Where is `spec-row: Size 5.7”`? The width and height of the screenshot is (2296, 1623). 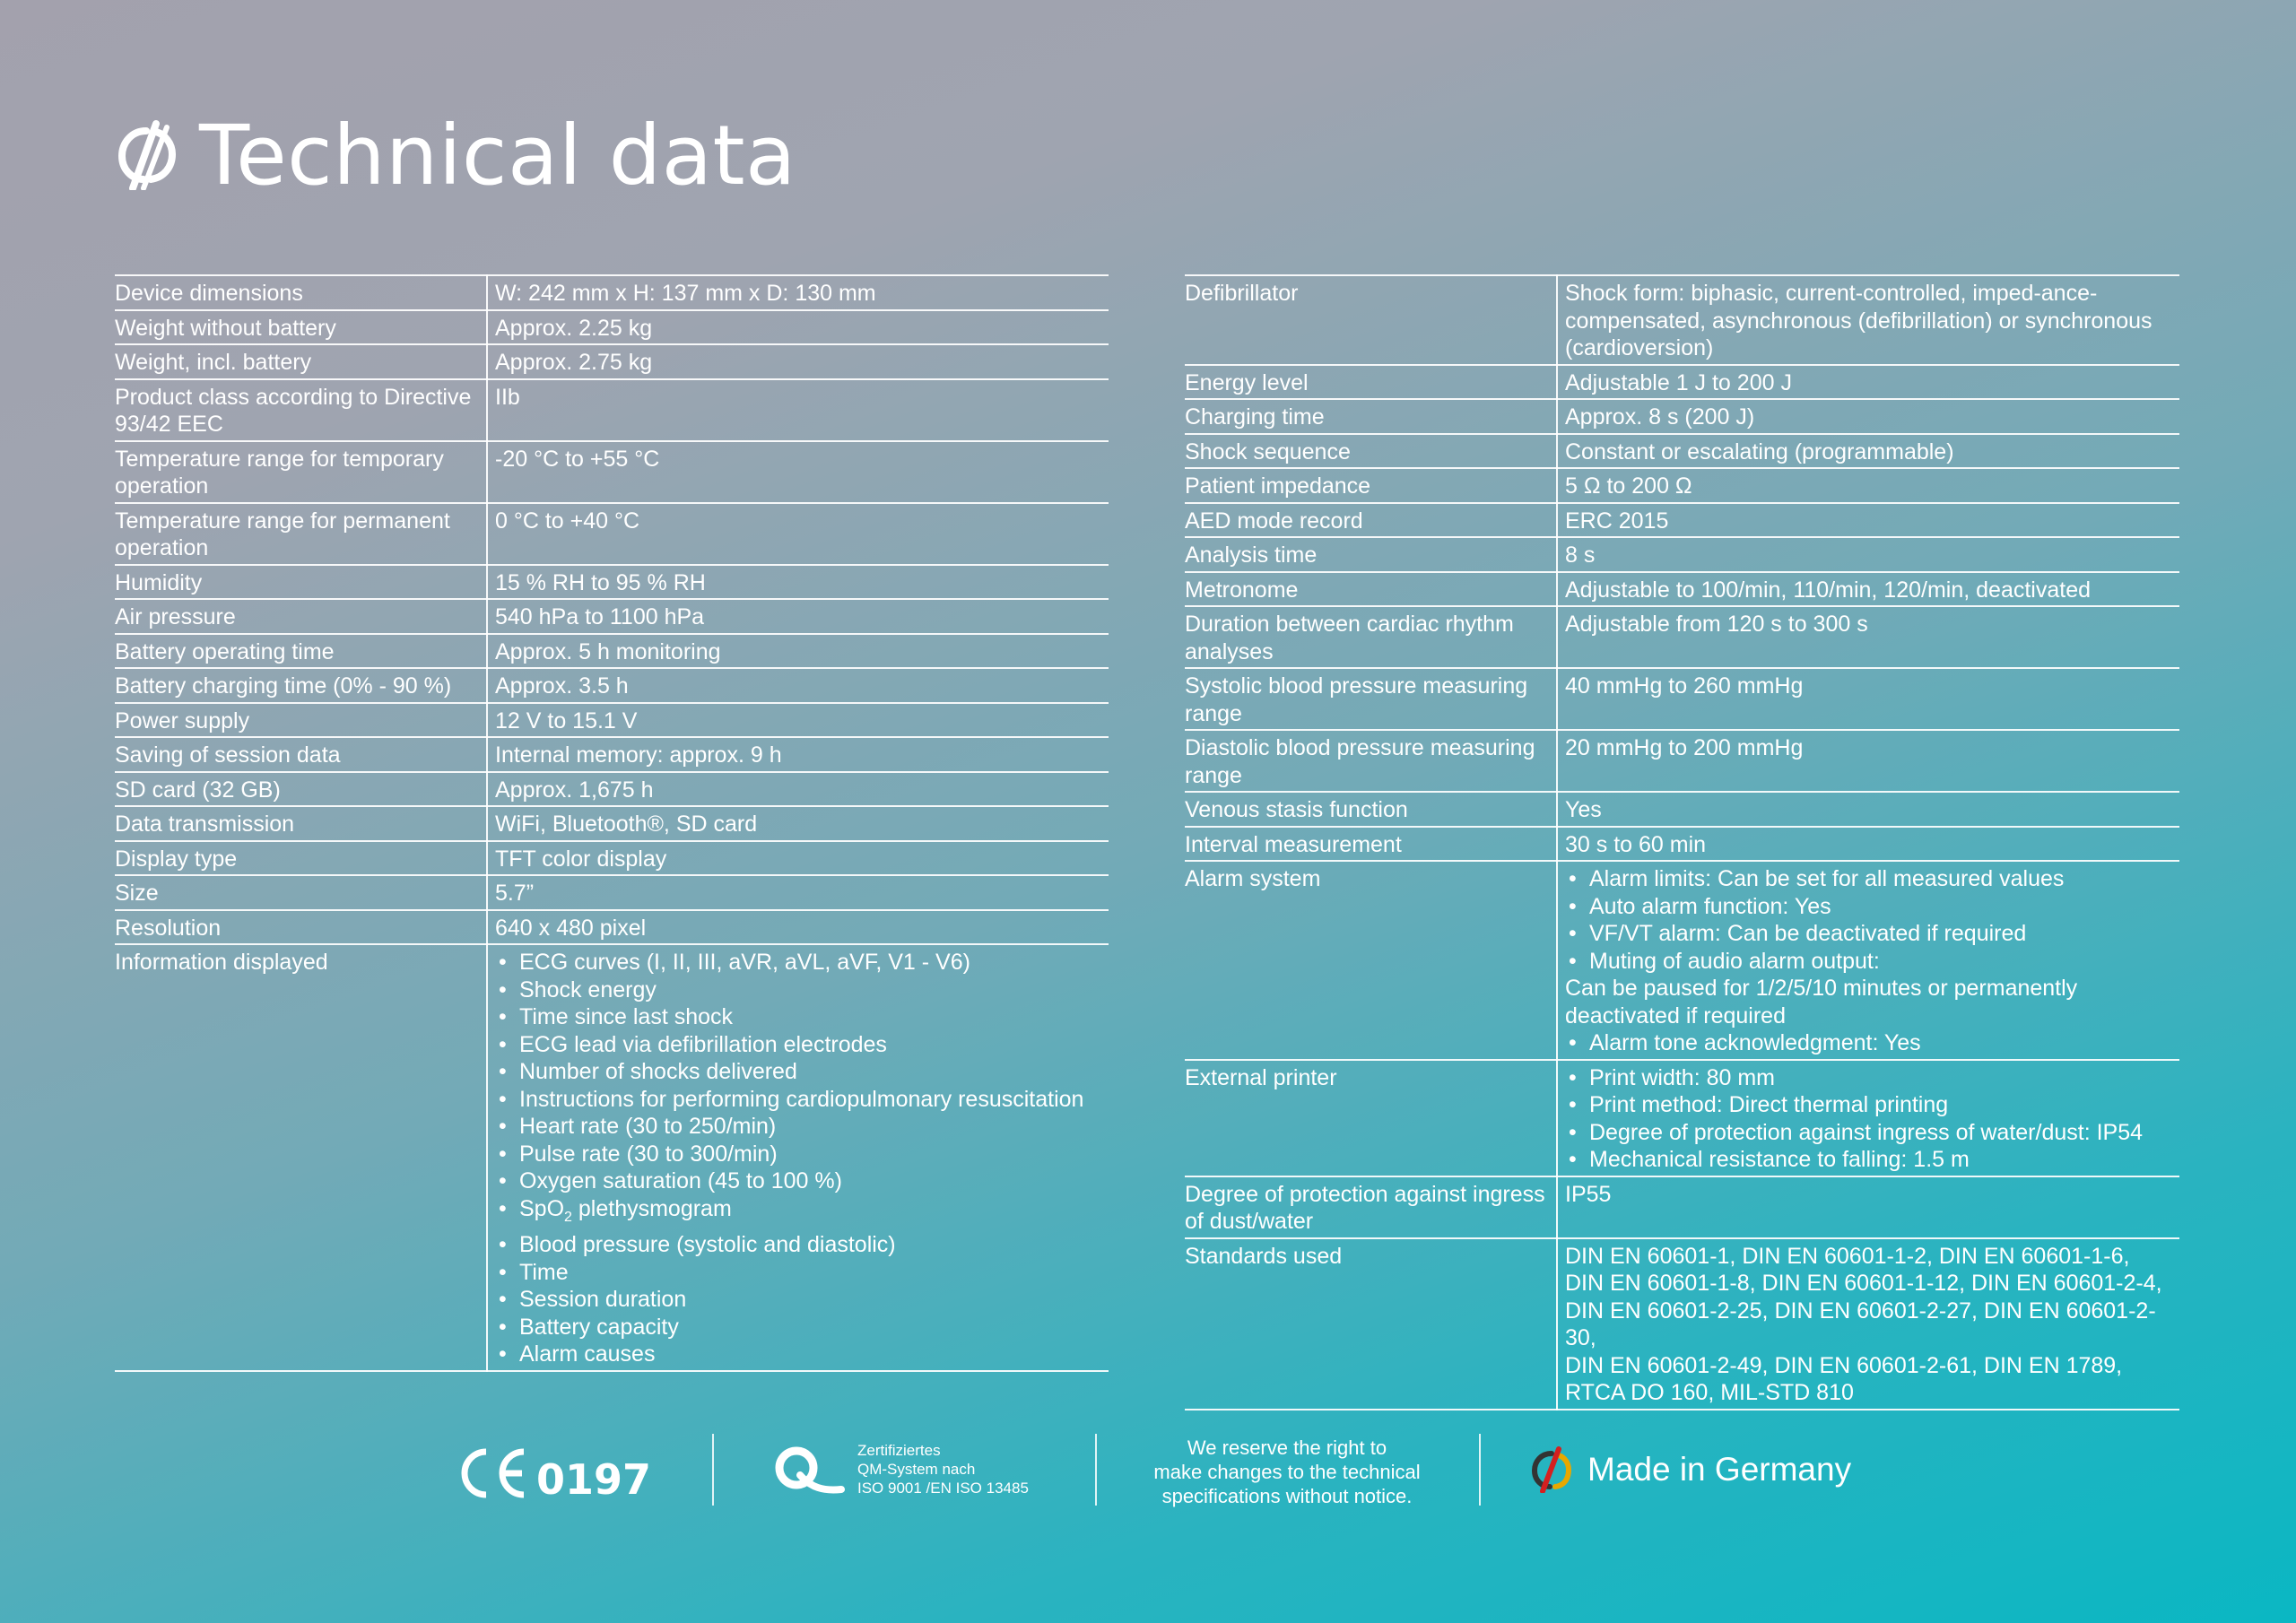 spec-row: Size 5.7” is located at coordinates (612, 893).